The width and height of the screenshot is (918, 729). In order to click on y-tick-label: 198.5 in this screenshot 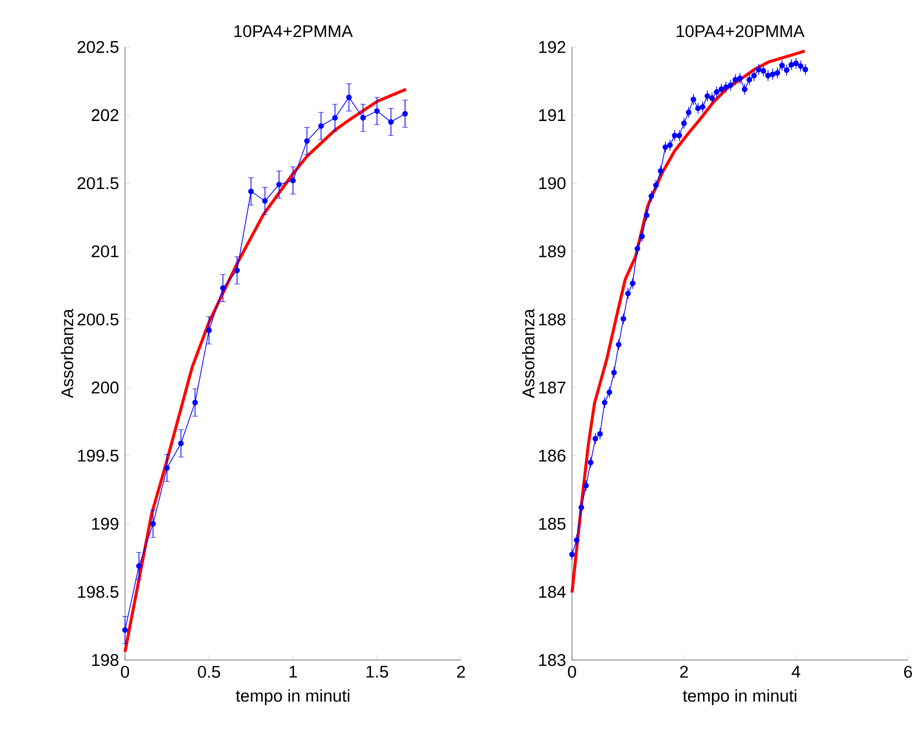, I will do `click(98, 592)`.